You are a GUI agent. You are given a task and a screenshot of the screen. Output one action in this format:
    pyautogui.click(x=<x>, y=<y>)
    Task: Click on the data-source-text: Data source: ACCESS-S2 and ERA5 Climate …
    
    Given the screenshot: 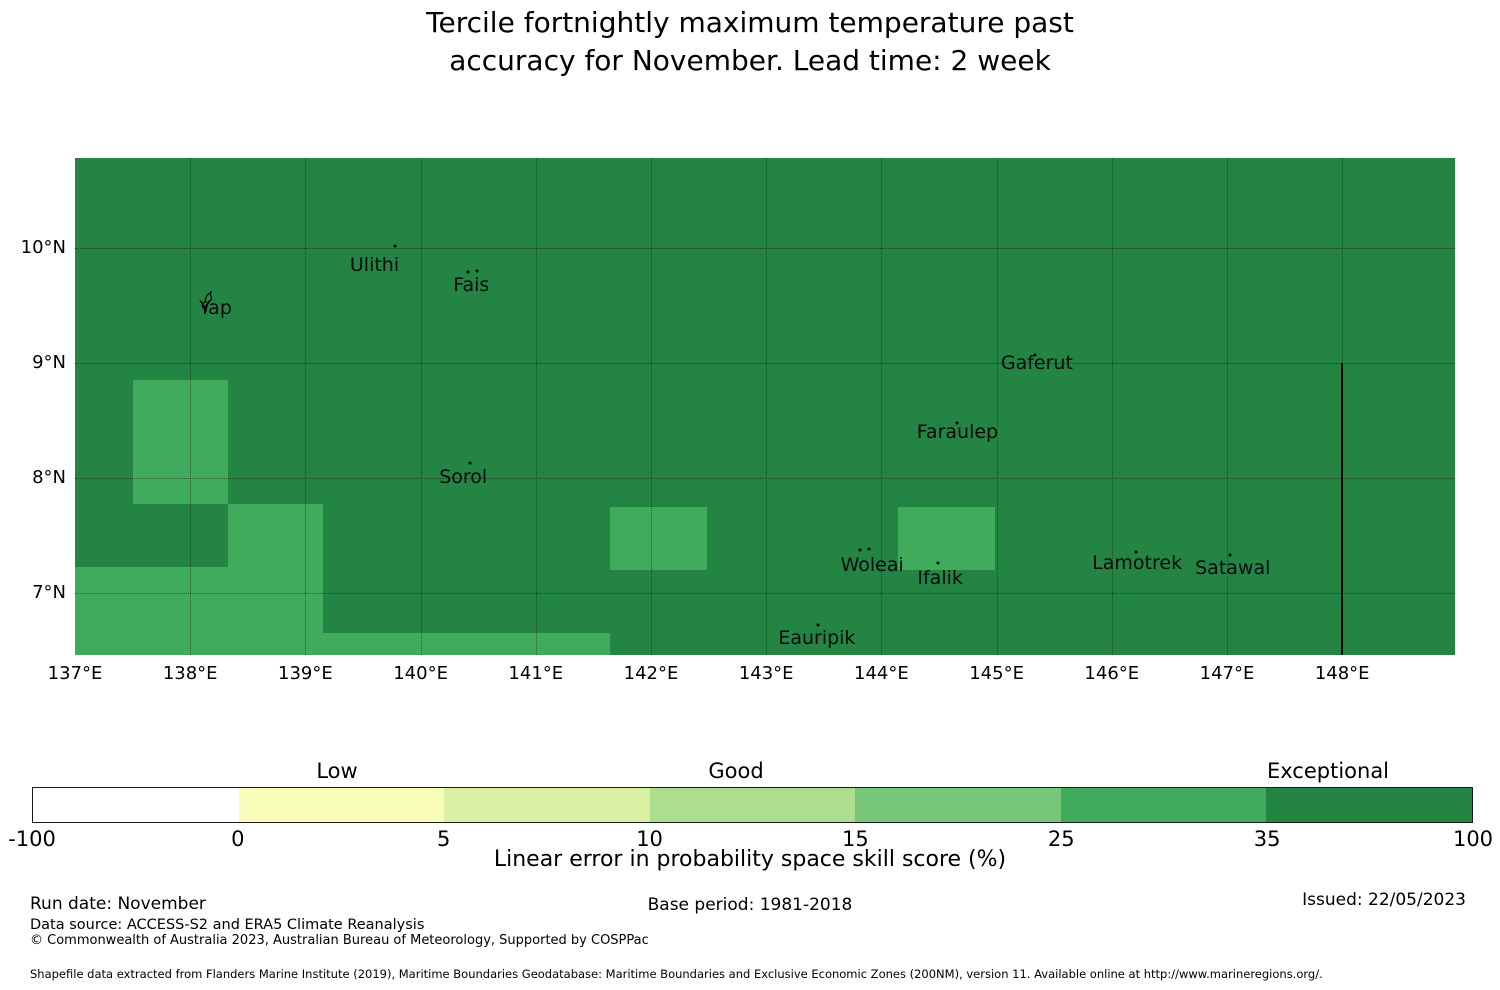 What is the action you would take?
    pyautogui.click(x=227, y=925)
    